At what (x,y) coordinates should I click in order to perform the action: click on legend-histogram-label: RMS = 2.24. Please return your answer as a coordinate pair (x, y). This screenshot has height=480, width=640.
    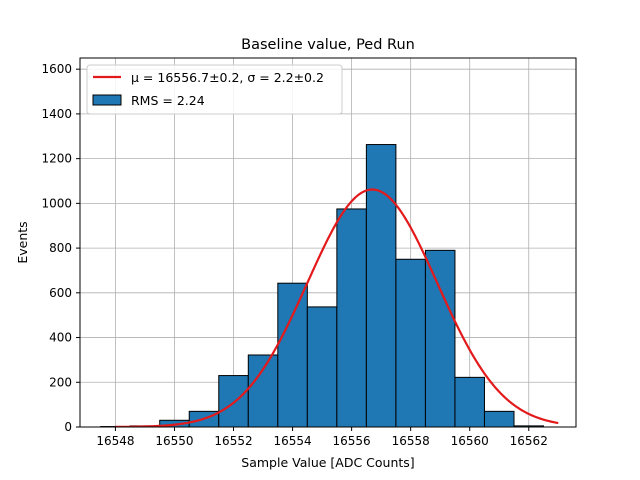
    Looking at the image, I should click on (168, 100).